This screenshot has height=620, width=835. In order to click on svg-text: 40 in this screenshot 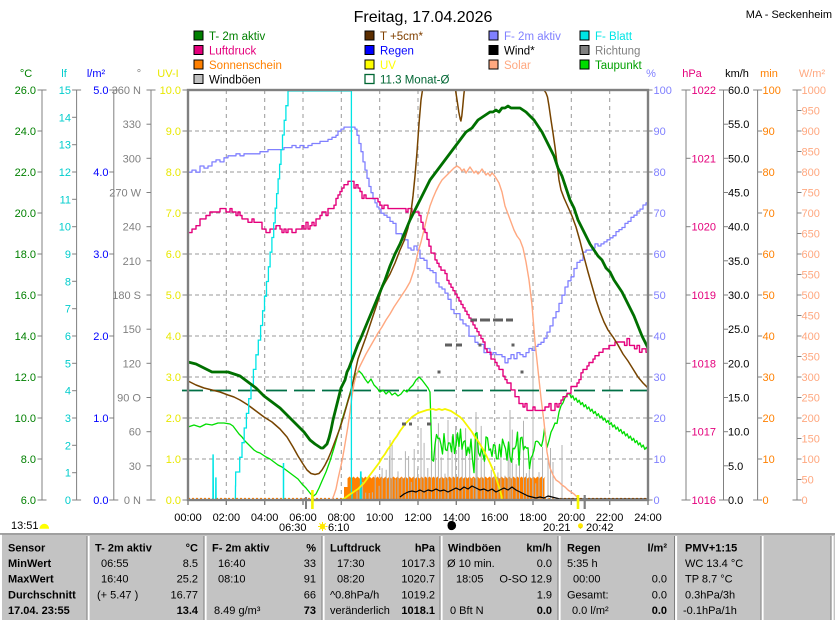, I will do `click(769, 337)`.